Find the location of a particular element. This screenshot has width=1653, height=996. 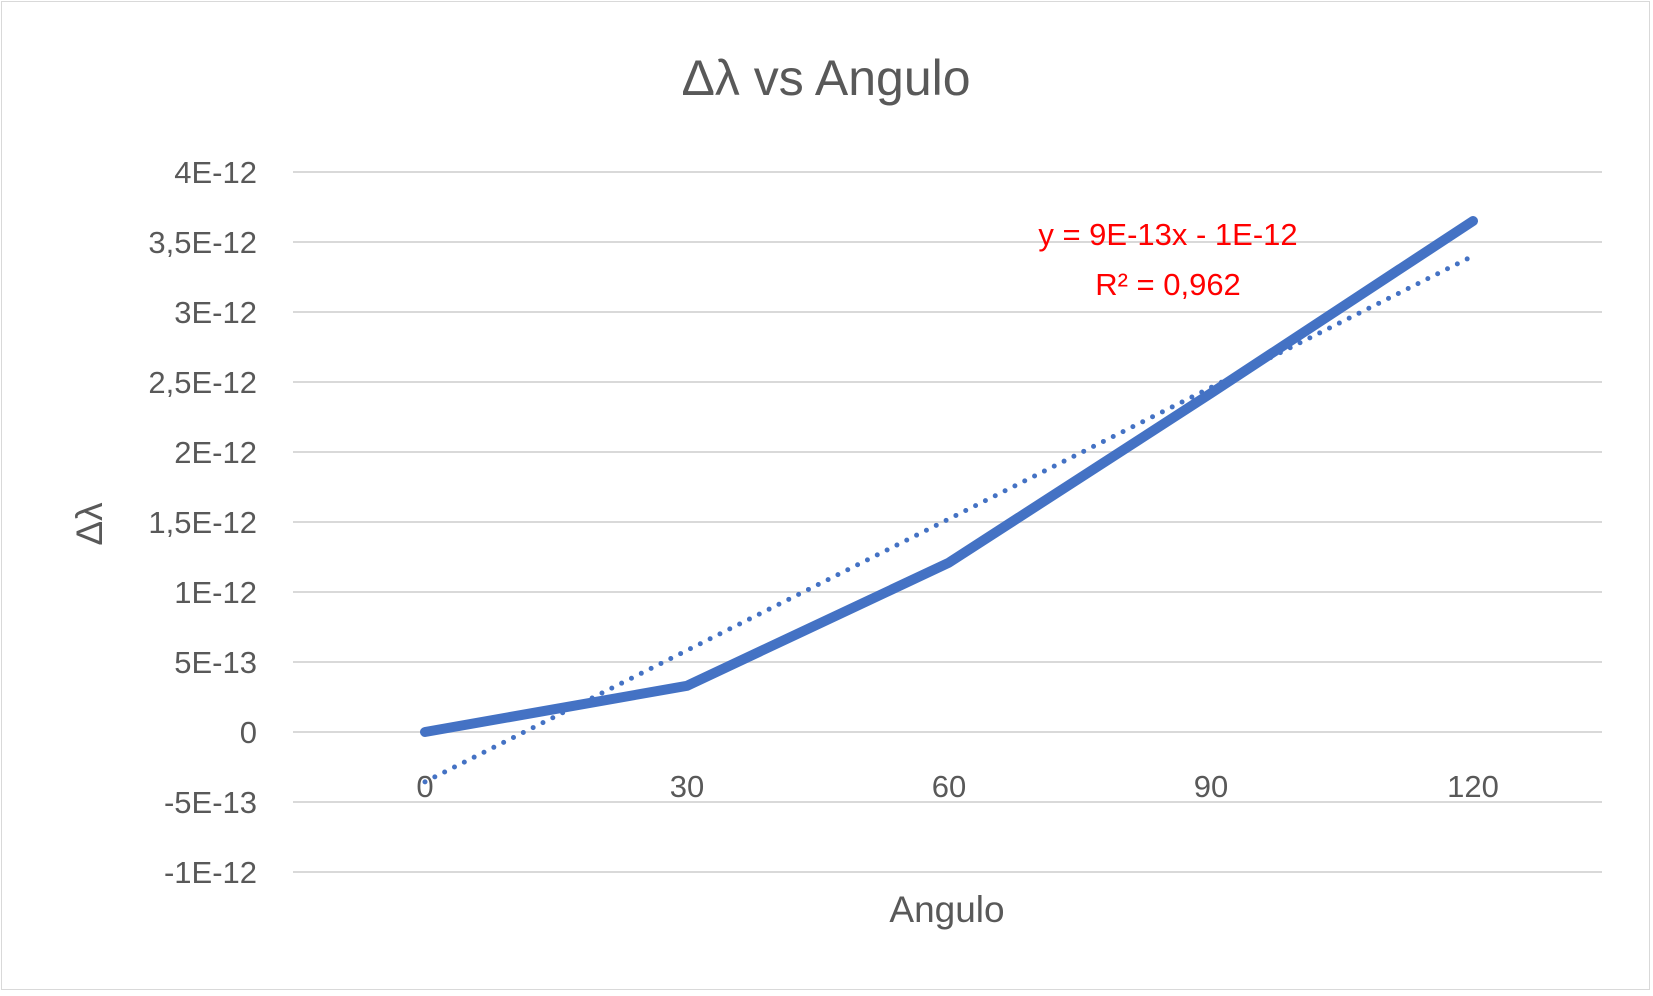

trendline-r-squared: R² = 0,962 is located at coordinates (1168, 284).